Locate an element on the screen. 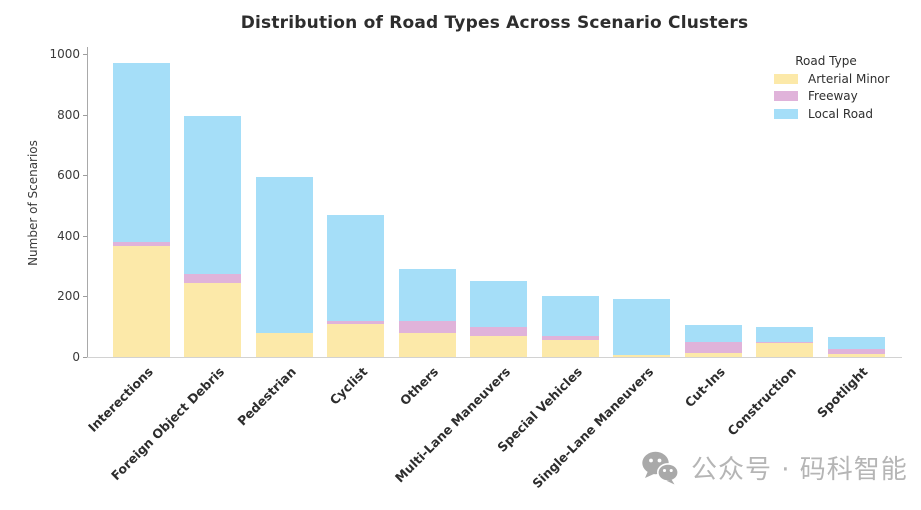 The width and height of the screenshot is (921, 510). bar-segment-construction-freeway is located at coordinates (784, 342).